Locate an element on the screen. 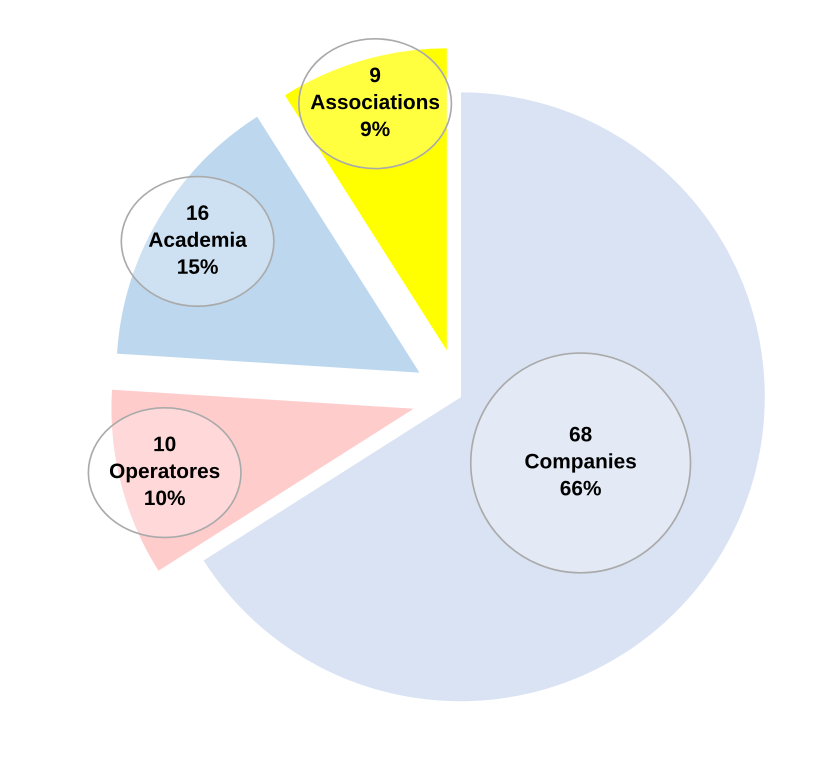  slice-label: Academia is located at coordinates (197, 239).